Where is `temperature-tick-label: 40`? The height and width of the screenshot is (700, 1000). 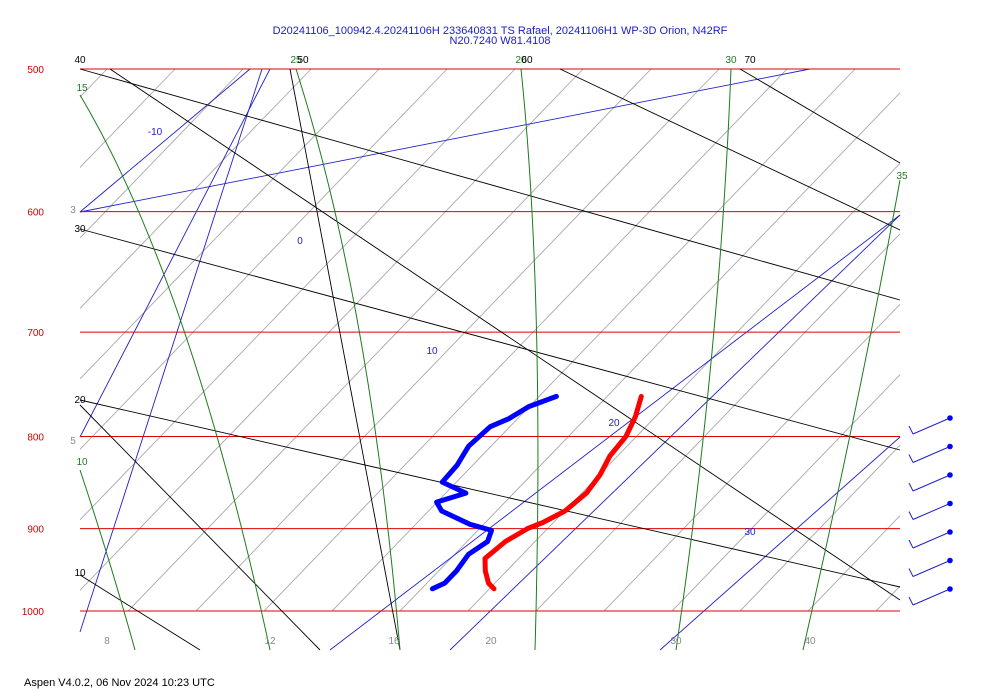
temperature-tick-label: 40 is located at coordinates (810, 641).